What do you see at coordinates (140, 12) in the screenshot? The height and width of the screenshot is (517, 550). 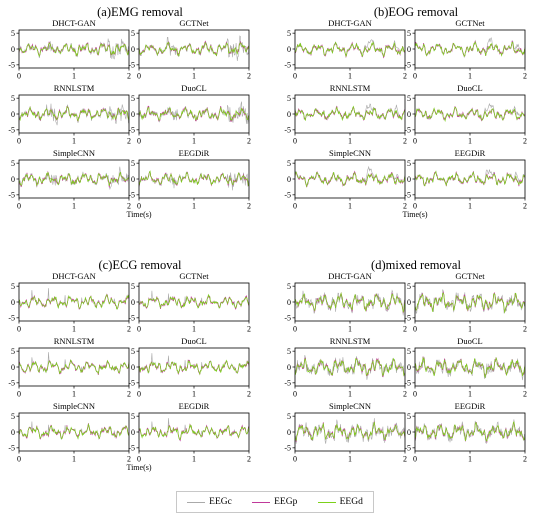 I see `panel-title: (a)EMG removal` at bounding box center [140, 12].